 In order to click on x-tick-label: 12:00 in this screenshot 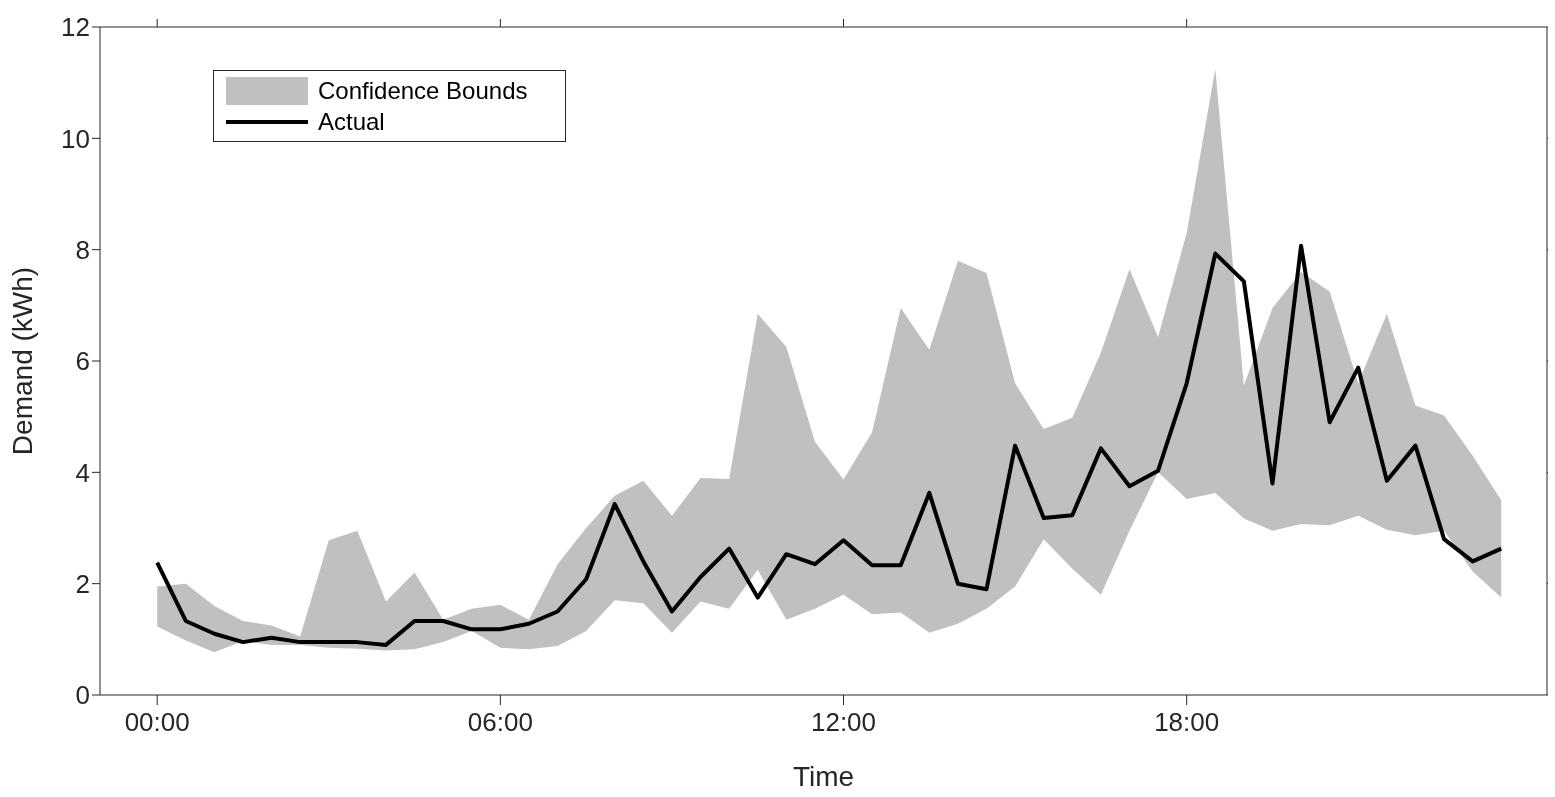, I will do `click(843, 722)`.